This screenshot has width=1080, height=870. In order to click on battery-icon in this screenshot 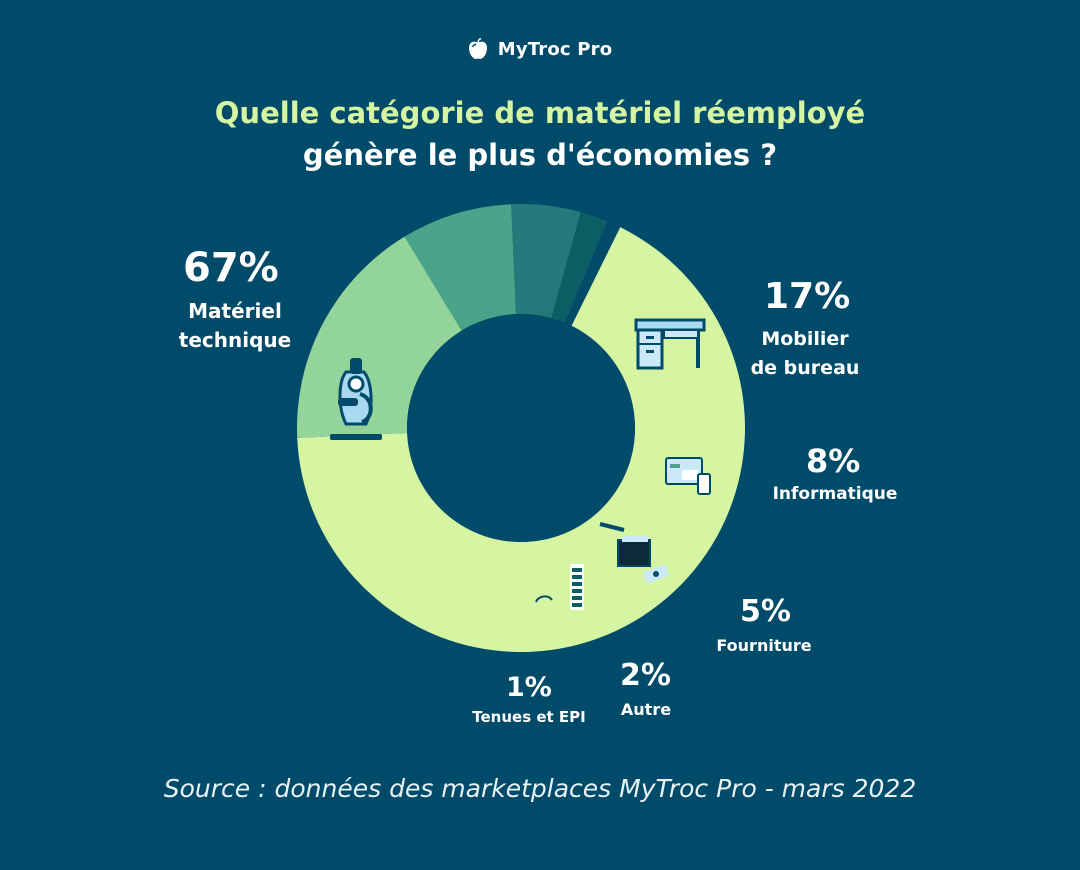, I will do `click(577, 587)`.